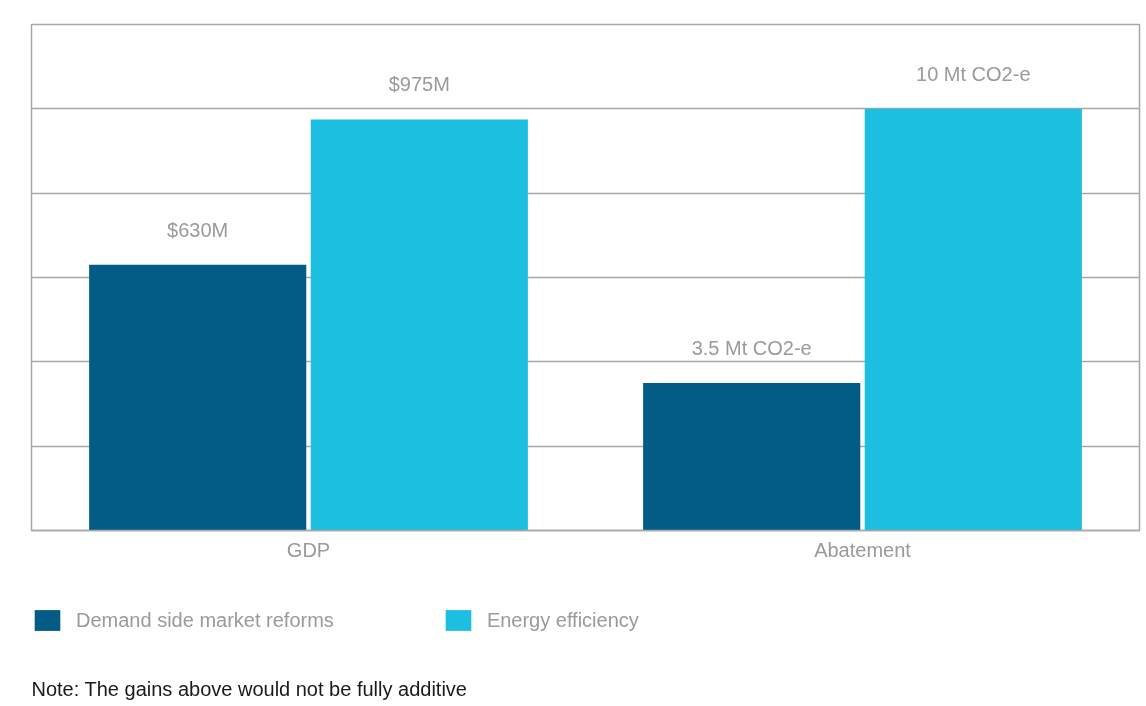 The height and width of the screenshot is (706, 1146). What do you see at coordinates (249, 688) in the screenshot?
I see `text: Note: The gains above would not be fully additive` at bounding box center [249, 688].